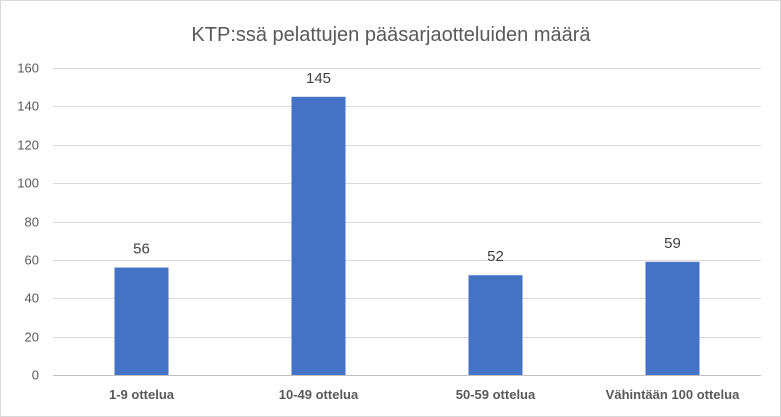  What do you see at coordinates (32, 337) in the screenshot?
I see `y-tick-label: 20` at bounding box center [32, 337].